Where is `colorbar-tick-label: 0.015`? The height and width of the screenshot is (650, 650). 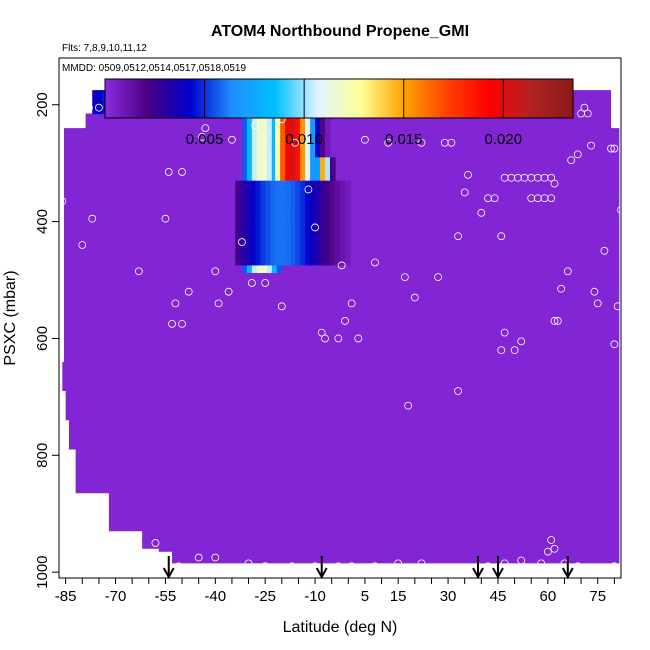
colorbar-tick-label: 0.015 is located at coordinates (404, 139).